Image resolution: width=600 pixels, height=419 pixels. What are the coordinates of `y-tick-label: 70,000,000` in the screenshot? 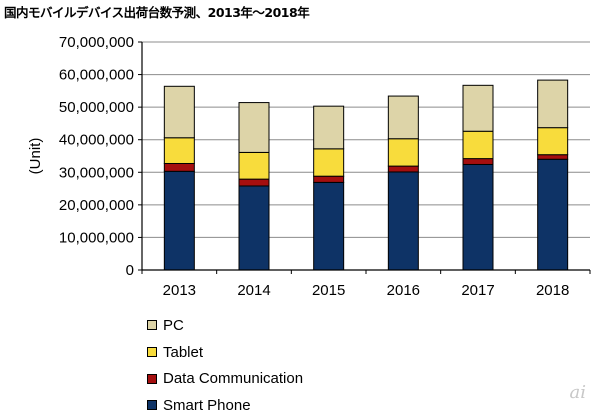 It's located at (96, 42).